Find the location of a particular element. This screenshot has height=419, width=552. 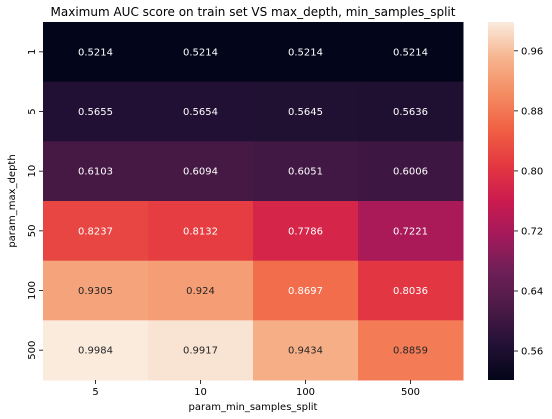

heatmap-cell-value: 0.8859 is located at coordinates (410, 351).